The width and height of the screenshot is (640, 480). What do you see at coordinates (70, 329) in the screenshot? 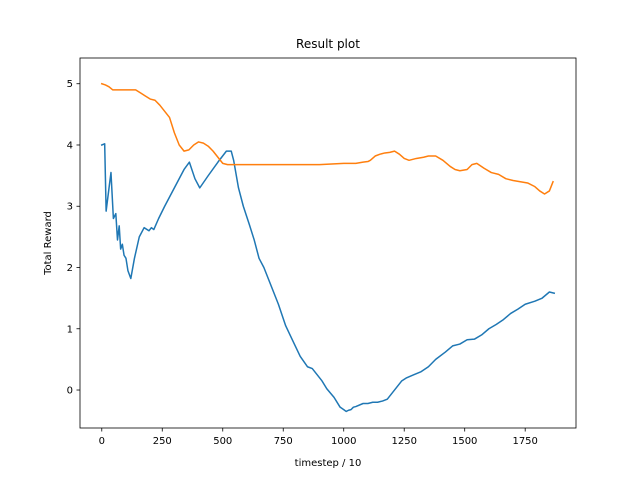
I see `y-tick-label: 1` at bounding box center [70, 329].